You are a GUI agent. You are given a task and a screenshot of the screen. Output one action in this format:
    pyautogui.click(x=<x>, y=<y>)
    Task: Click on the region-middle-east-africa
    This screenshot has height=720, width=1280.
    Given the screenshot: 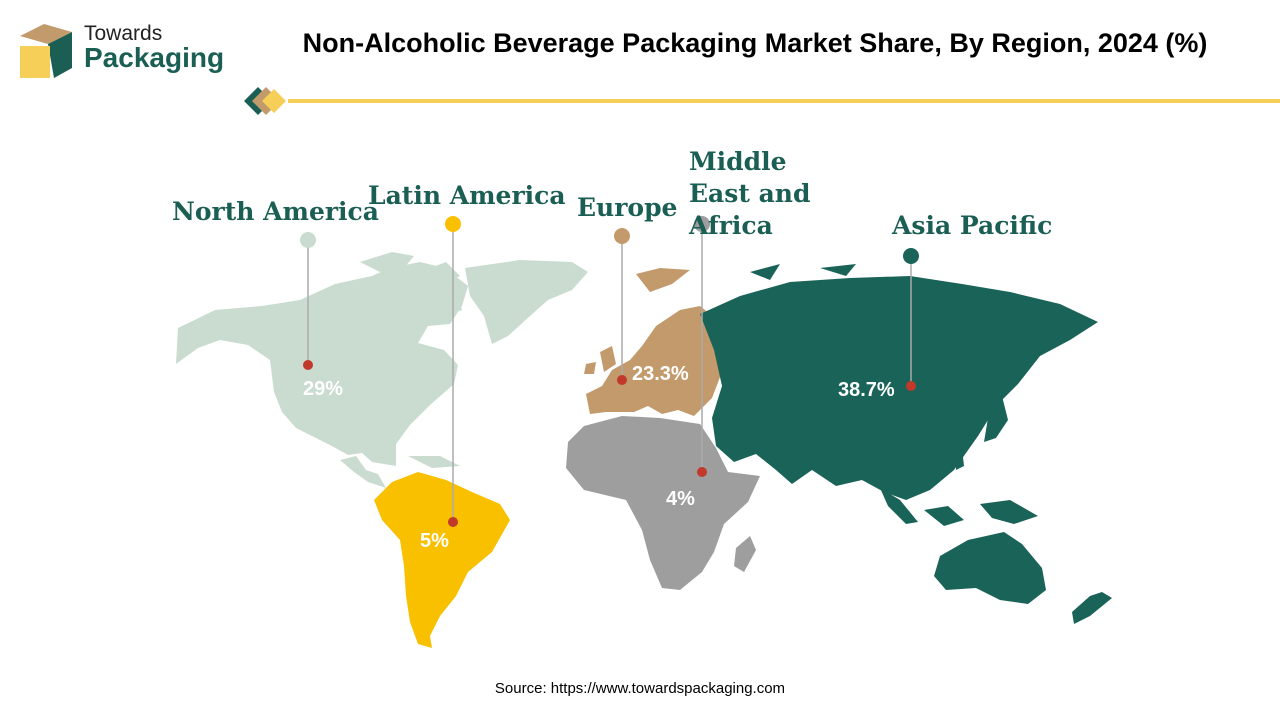 What is the action you would take?
    pyautogui.click(x=663, y=503)
    